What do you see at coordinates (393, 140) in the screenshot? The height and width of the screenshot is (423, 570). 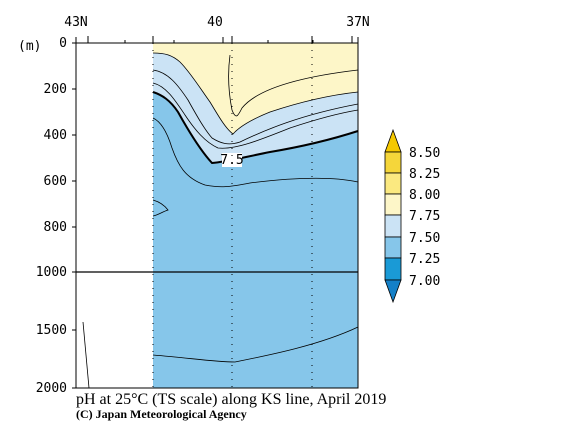 I see `colorbar-over-triangle` at bounding box center [393, 140].